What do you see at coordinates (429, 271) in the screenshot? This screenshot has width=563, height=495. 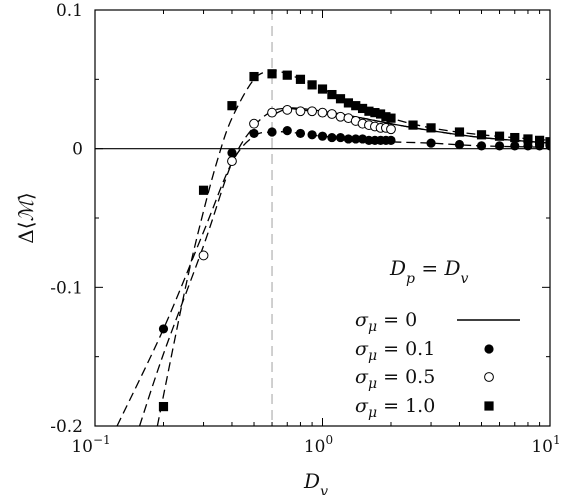 I see `legend-title: Dp = Dv` at bounding box center [429, 271].